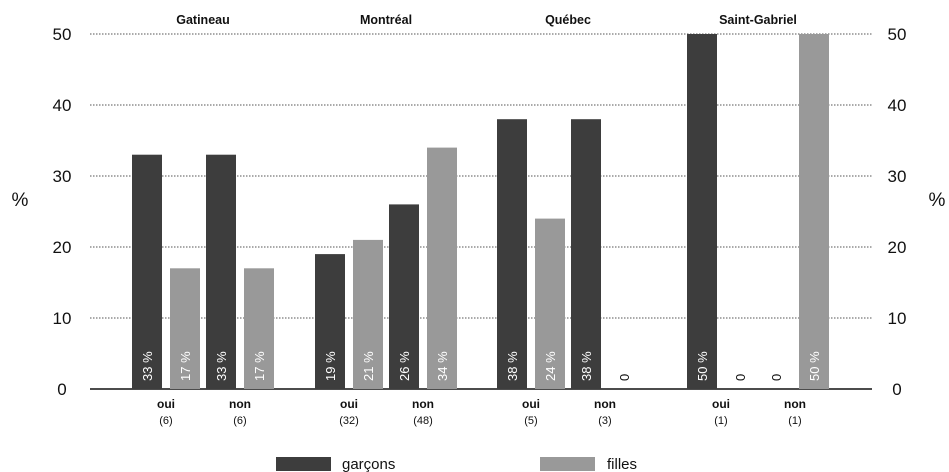 The height and width of the screenshot is (472, 949). Describe the element at coordinates (62, 34) in the screenshot. I see `y-tick-label-left: 50` at that location.